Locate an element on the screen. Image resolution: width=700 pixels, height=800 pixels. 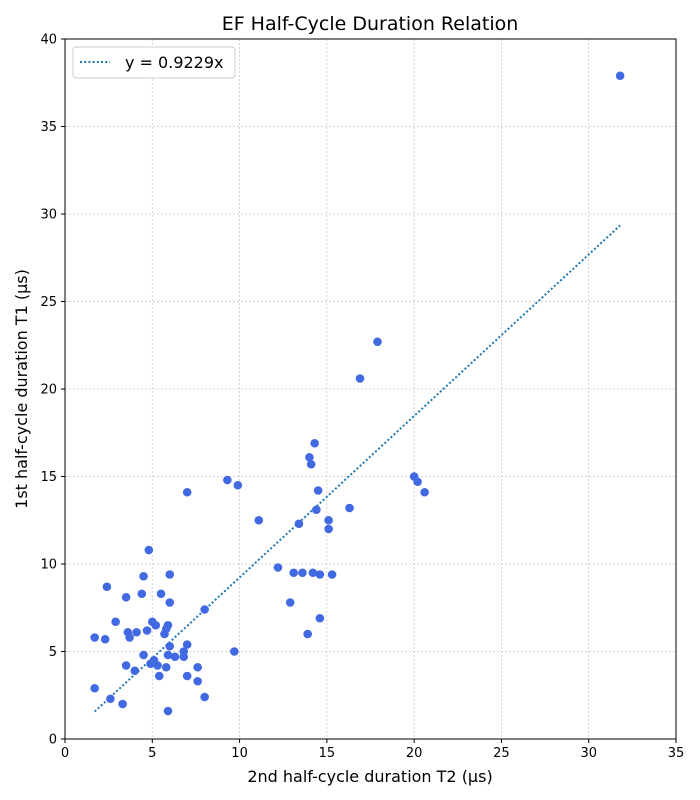
y-axis-title: 1st half-cycle duration T1 (µs) is located at coordinates (21, 389).